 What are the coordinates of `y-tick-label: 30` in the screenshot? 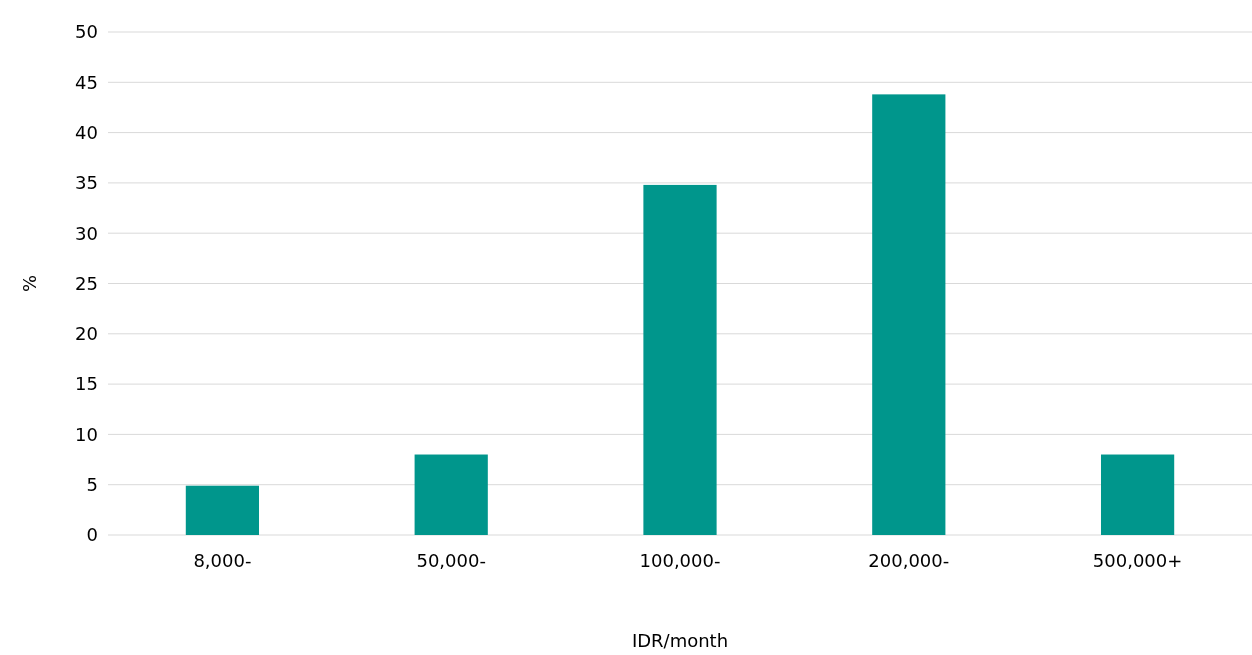 It's located at (86, 233).